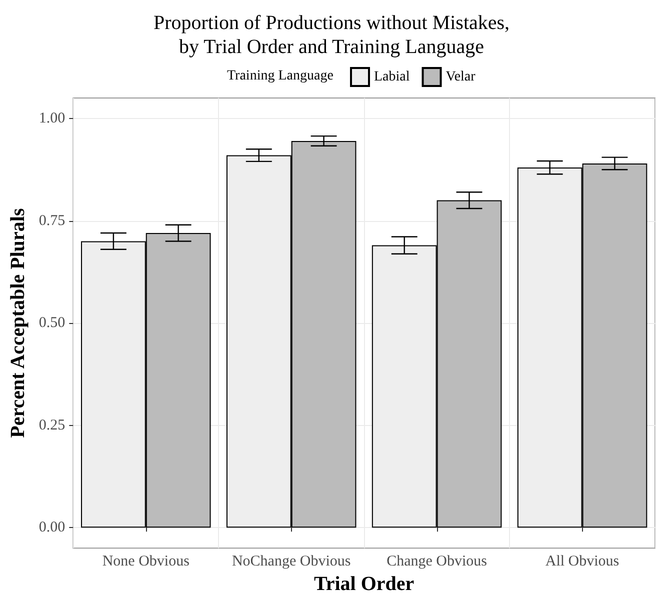  I want to click on x-axis-title: Trial Order, so click(364, 584).